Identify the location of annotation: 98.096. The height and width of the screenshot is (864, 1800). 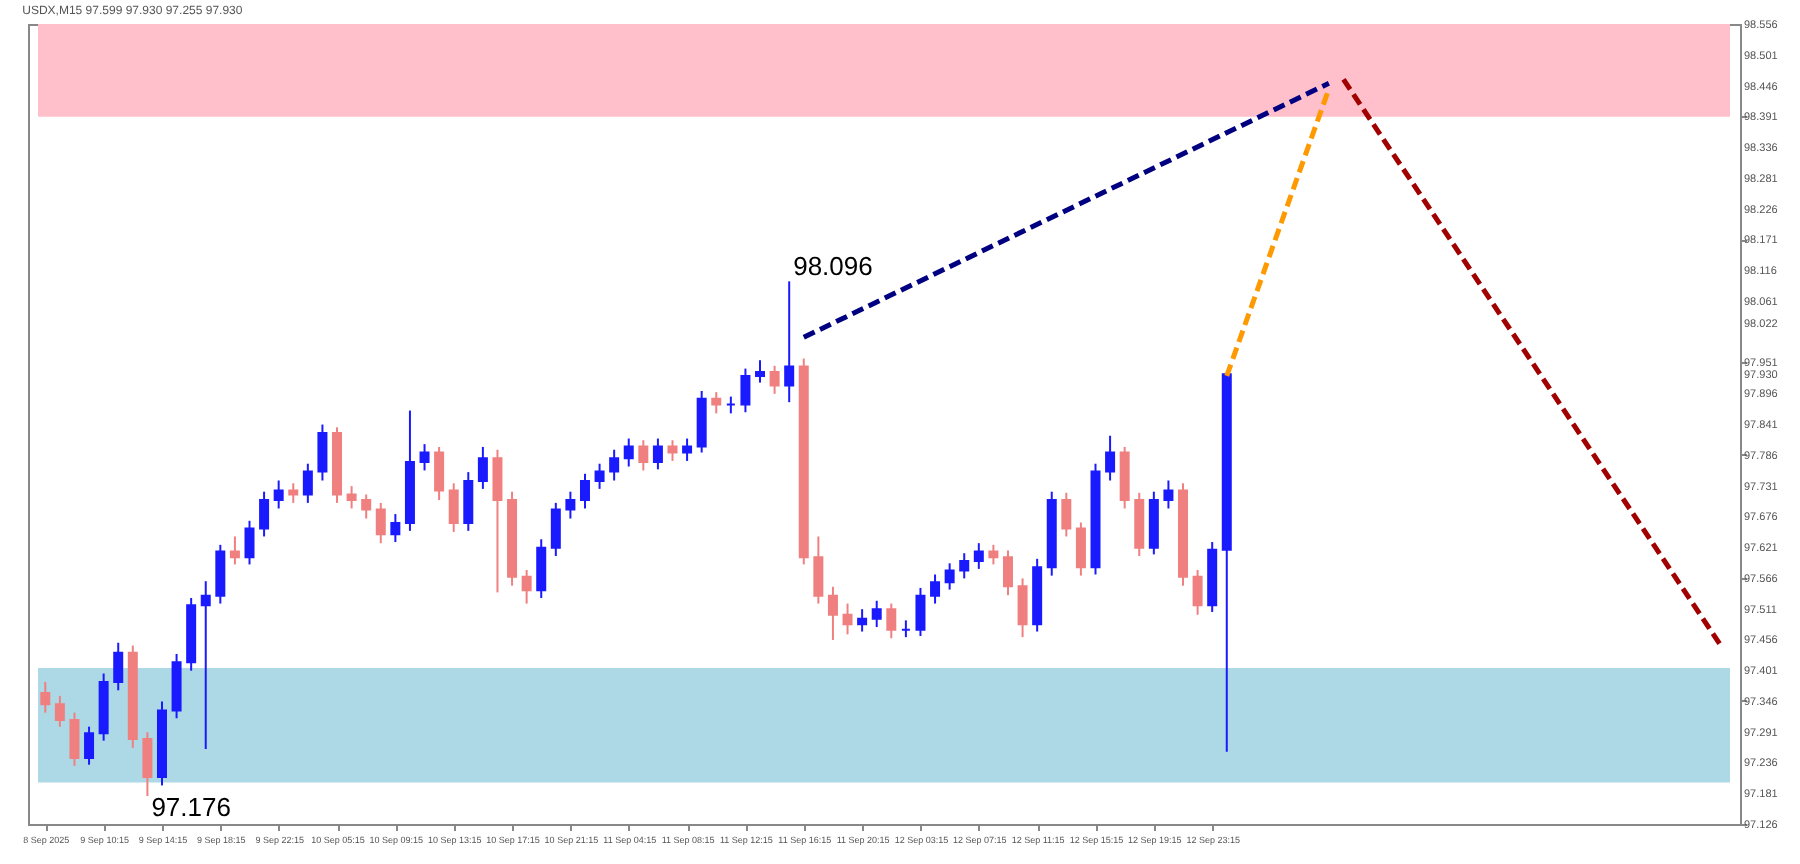
(833, 266).